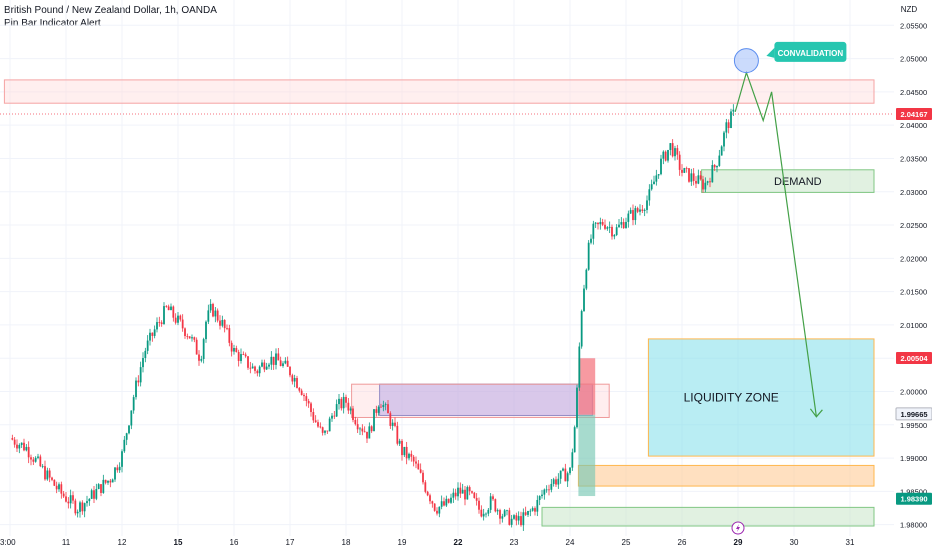 The image size is (932, 550). I want to click on y-tick-label: 1.98500, so click(913, 491).